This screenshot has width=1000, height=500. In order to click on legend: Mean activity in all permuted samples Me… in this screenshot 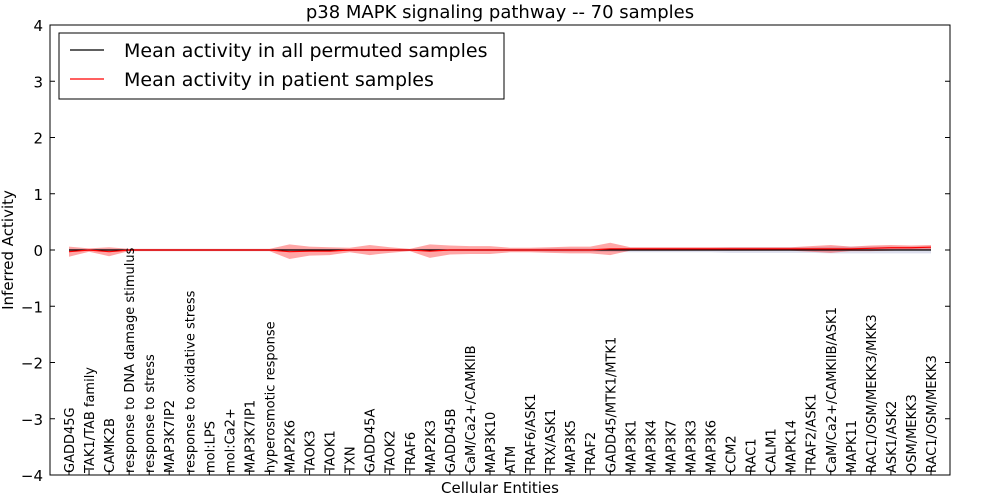, I will do `click(281, 66)`.